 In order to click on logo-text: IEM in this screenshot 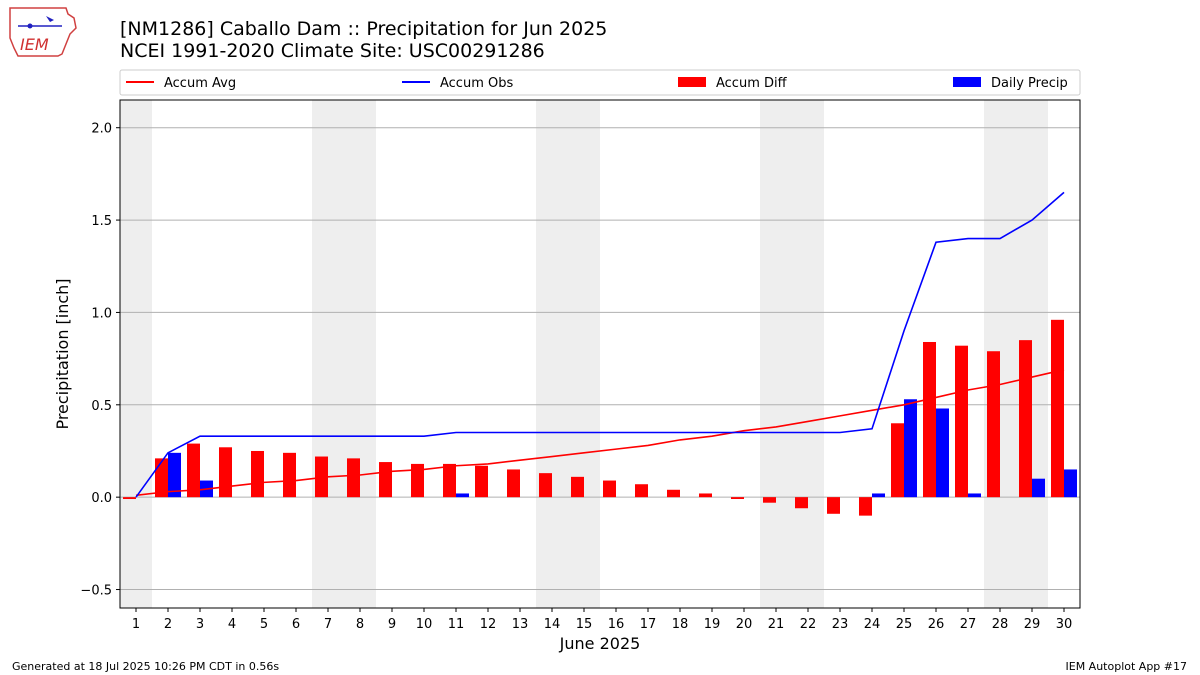, I will do `click(34, 44)`.